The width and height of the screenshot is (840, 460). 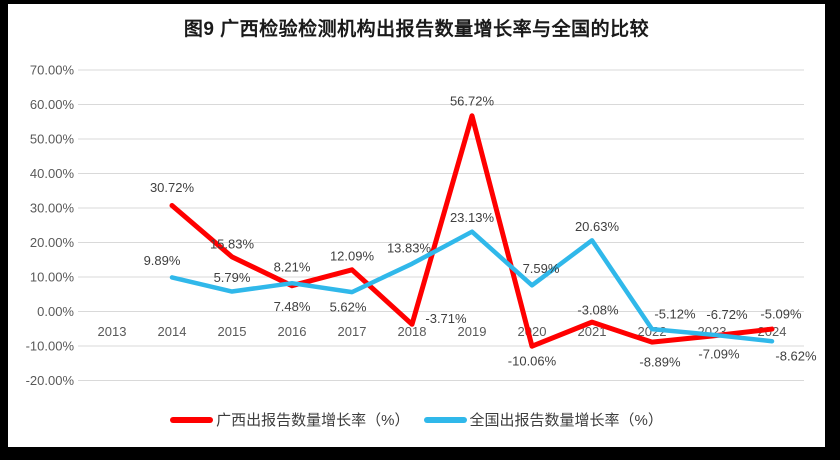 I want to click on legend-swatch-national-blue-line-icon, so click(x=445, y=419).